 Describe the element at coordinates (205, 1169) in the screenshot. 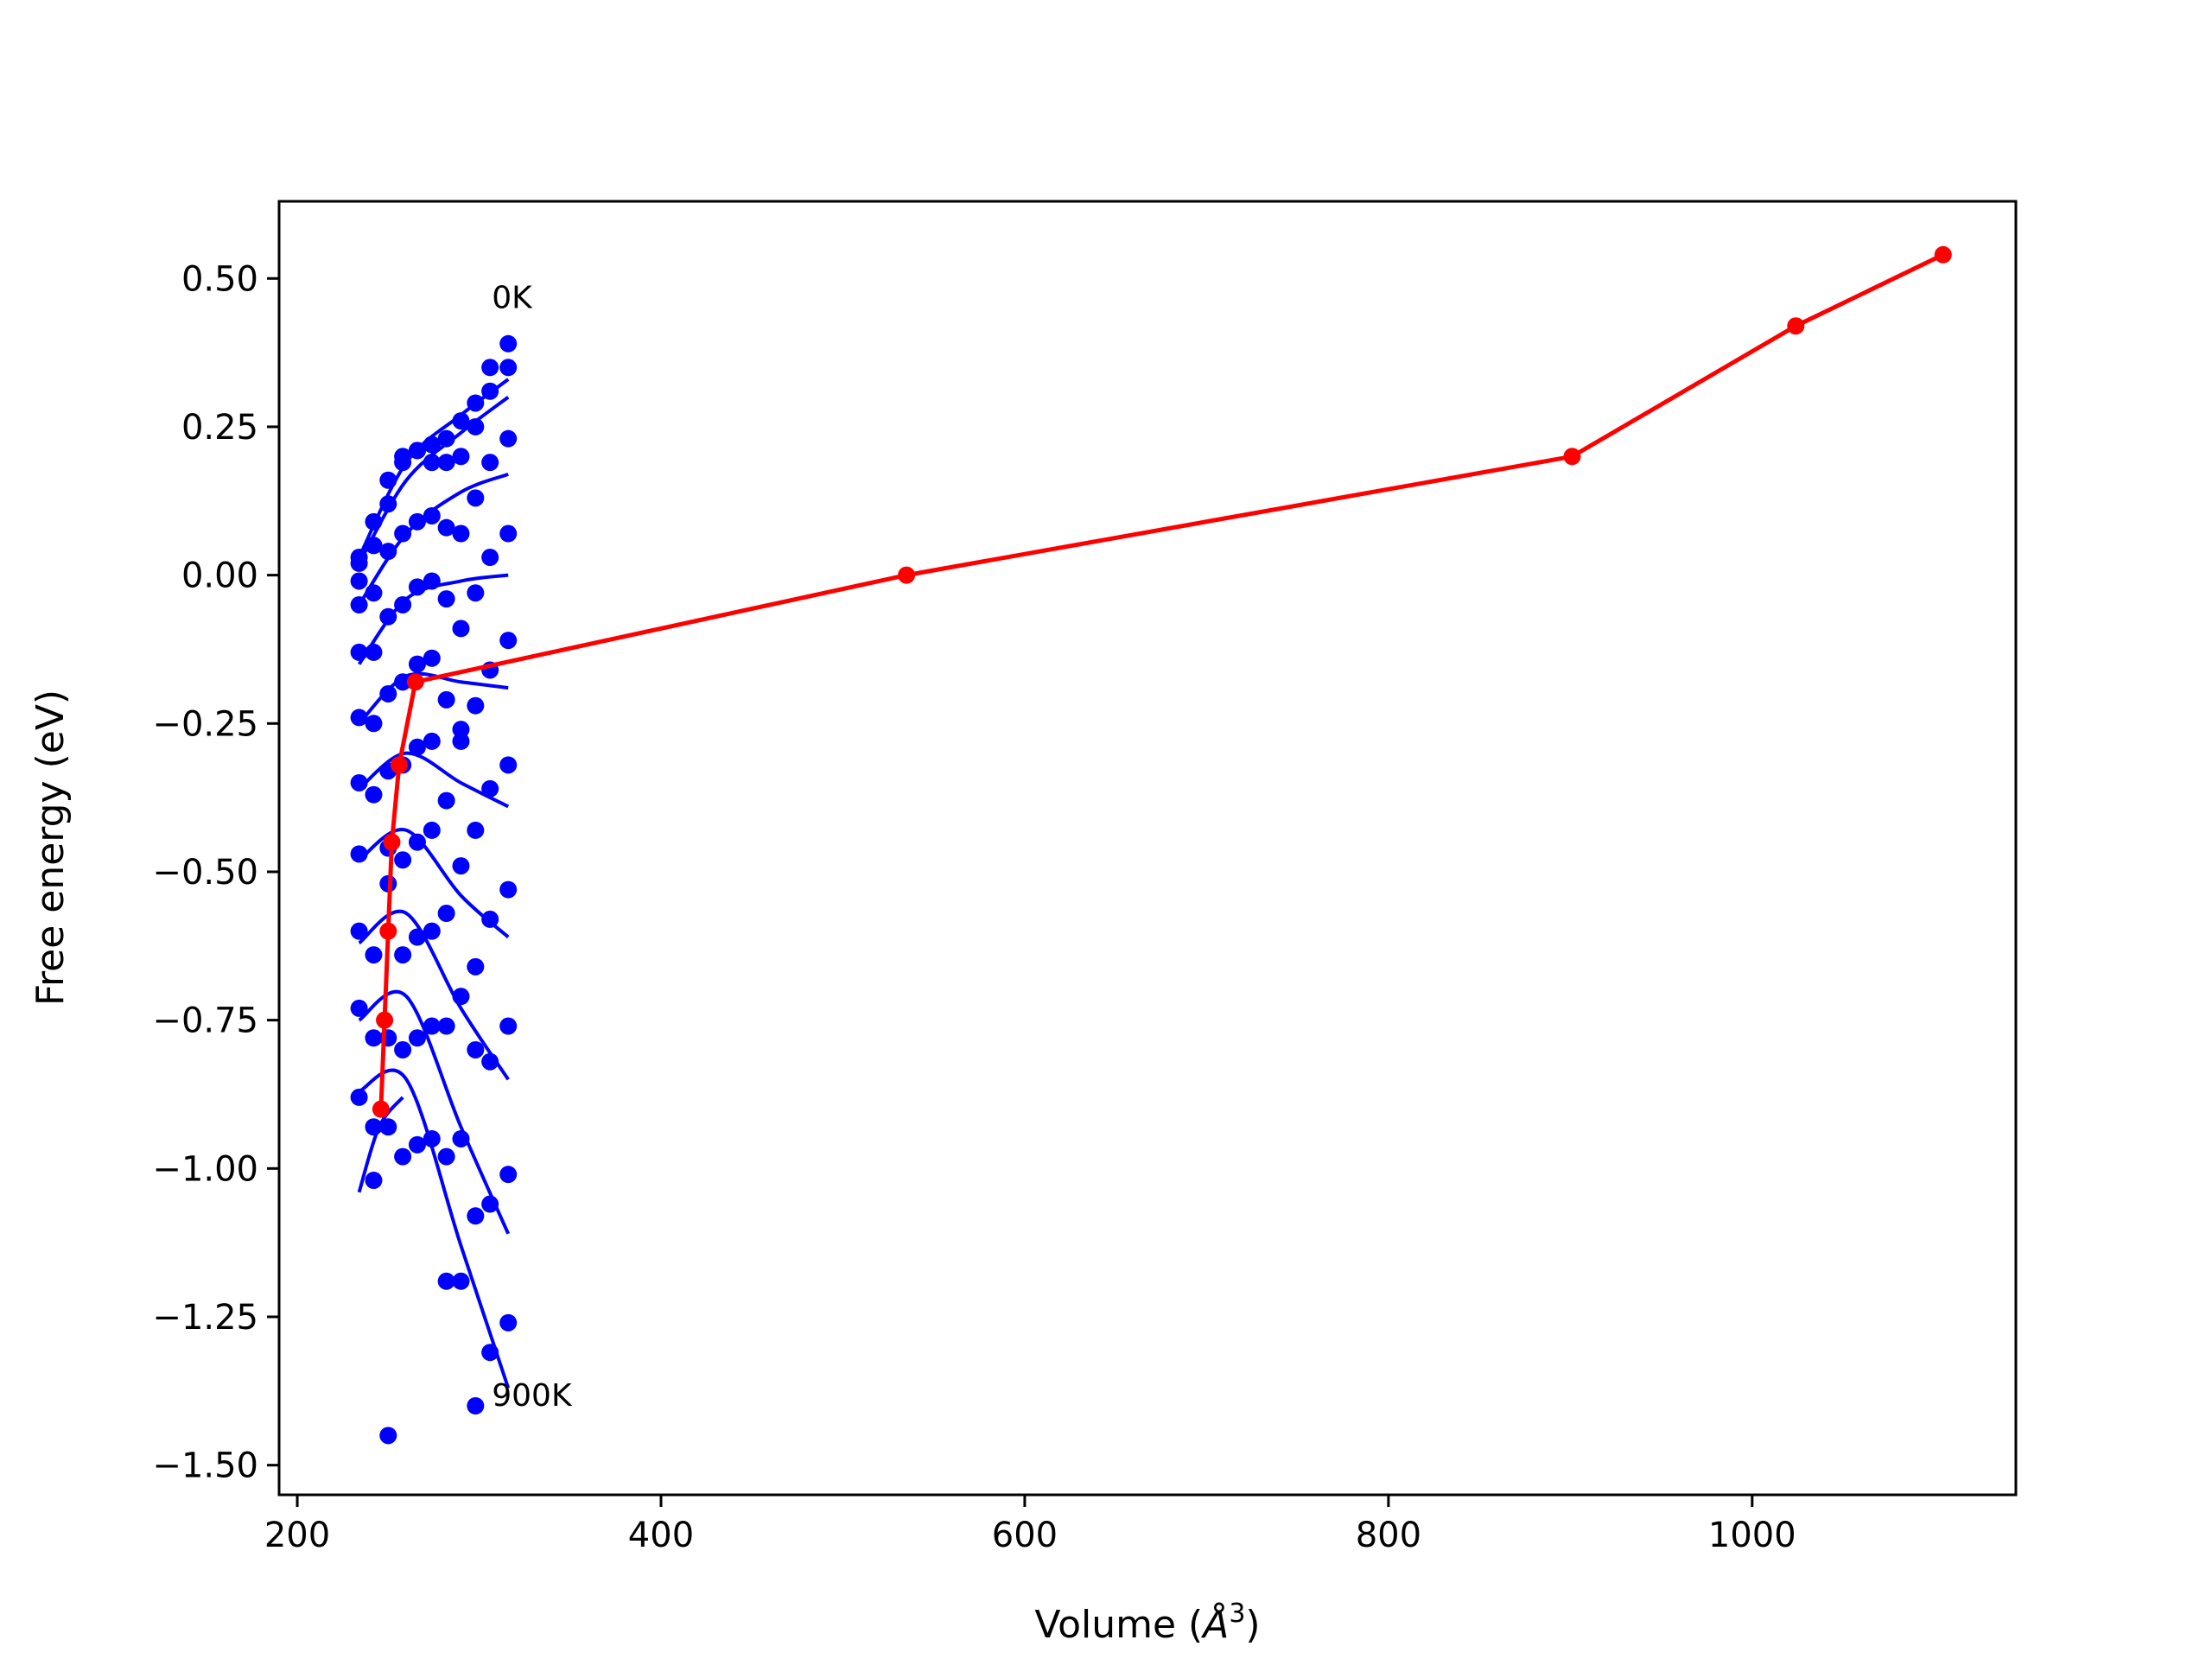

I see `y-tick-label: −1.00` at that location.